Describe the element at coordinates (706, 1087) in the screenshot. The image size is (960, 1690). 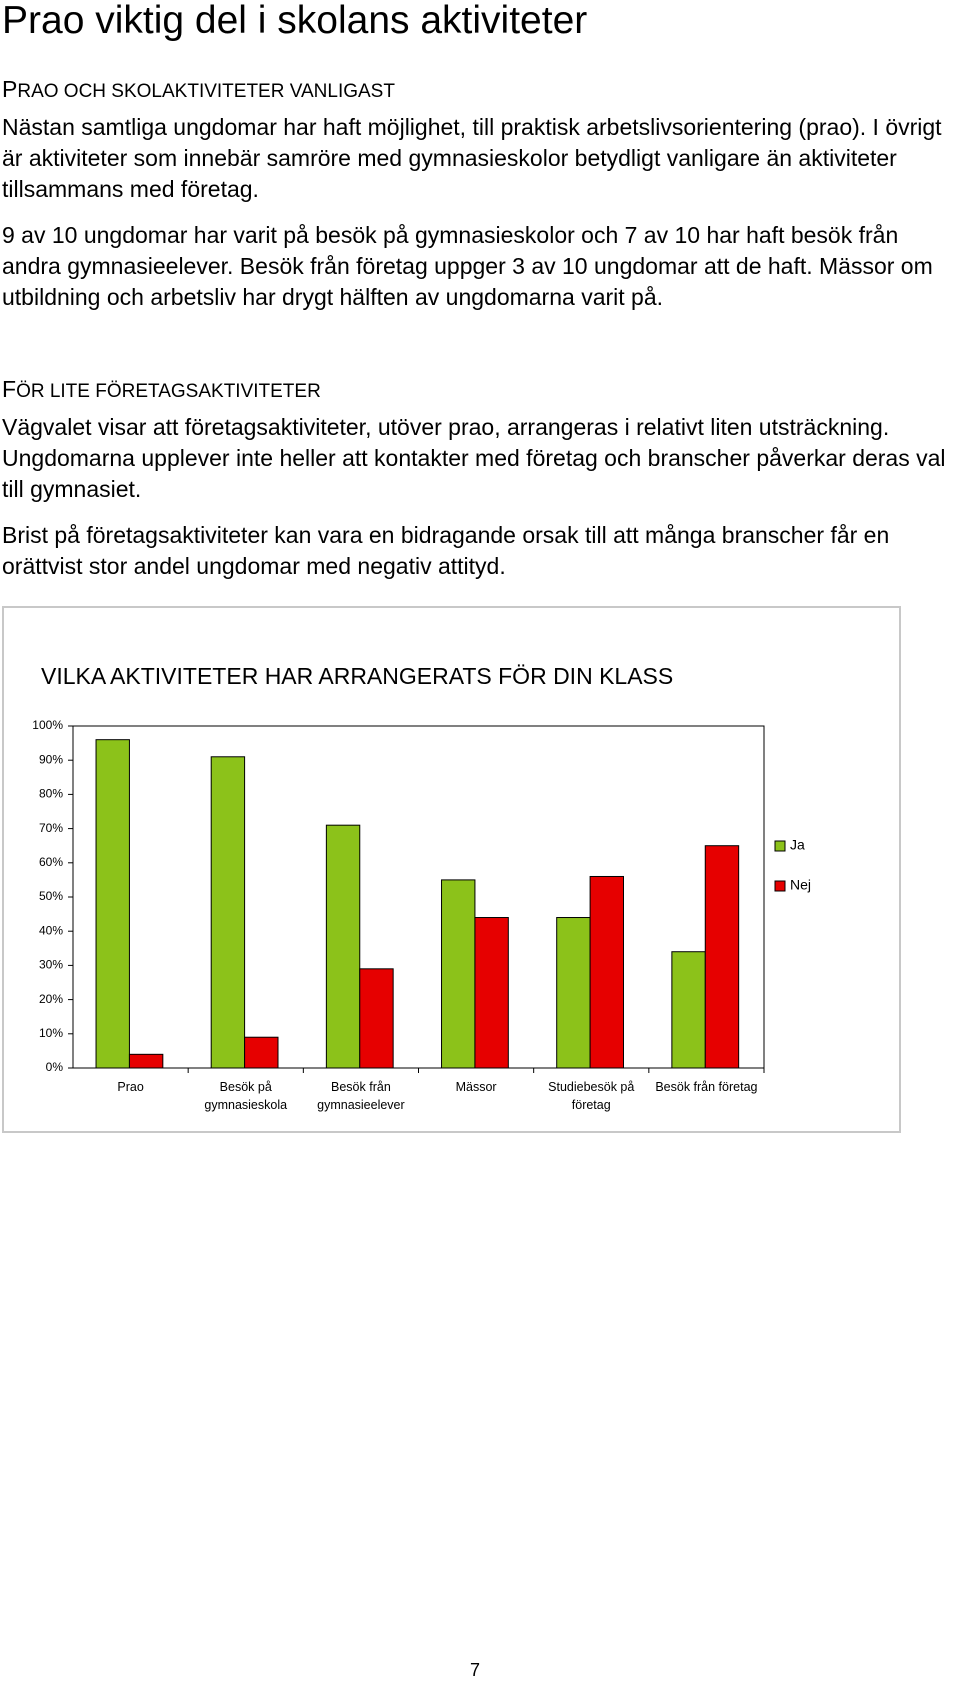
I see `x-tick-label: Besök från företag` at that location.